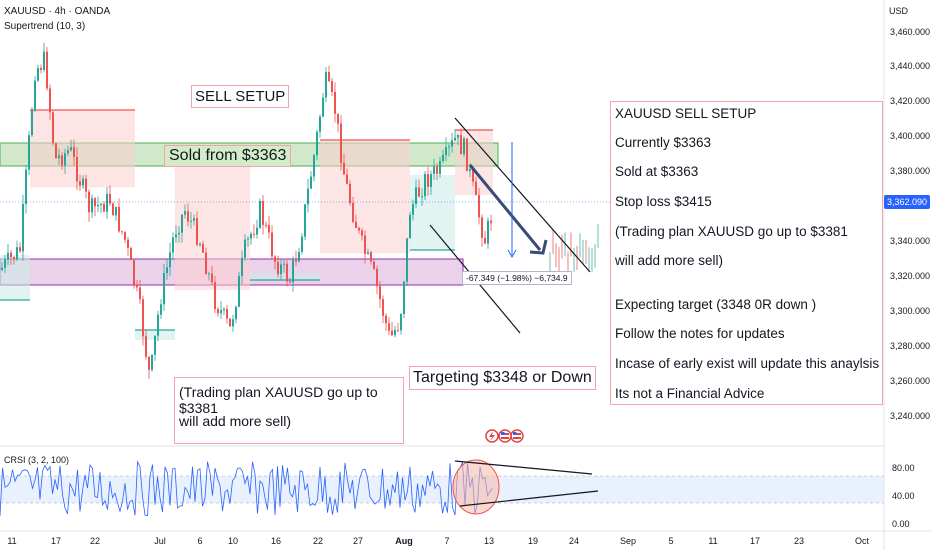 The height and width of the screenshot is (550, 932). I want to click on time-axis-label: Sep, so click(628, 541).